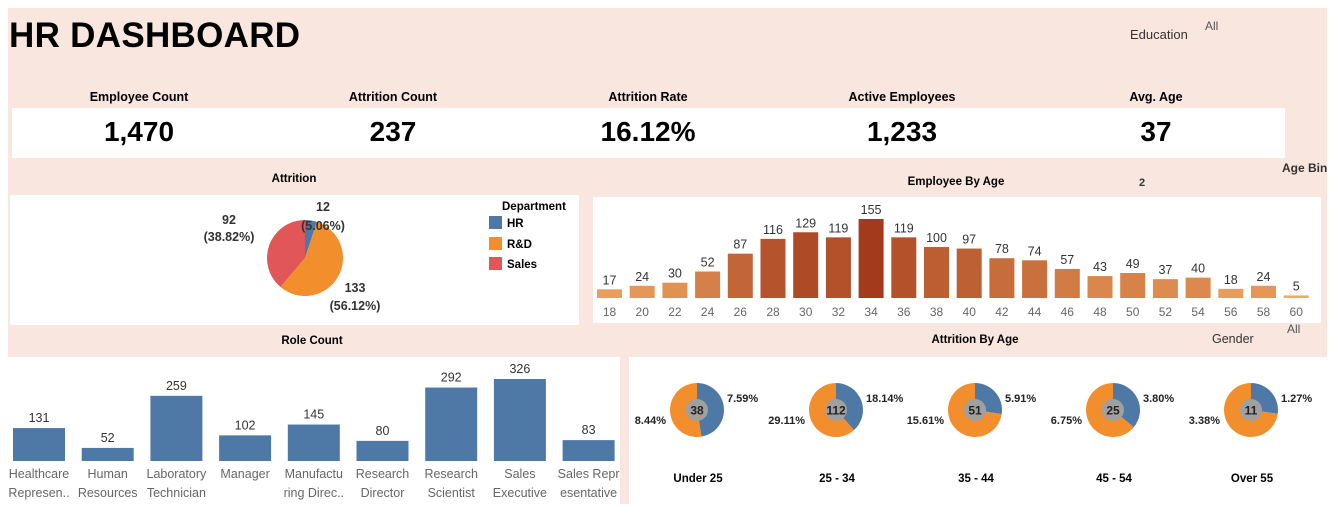 The height and width of the screenshot is (509, 1335). Describe the element at coordinates (176, 493) in the screenshot. I see `role-axis-label-line: Technician` at that location.